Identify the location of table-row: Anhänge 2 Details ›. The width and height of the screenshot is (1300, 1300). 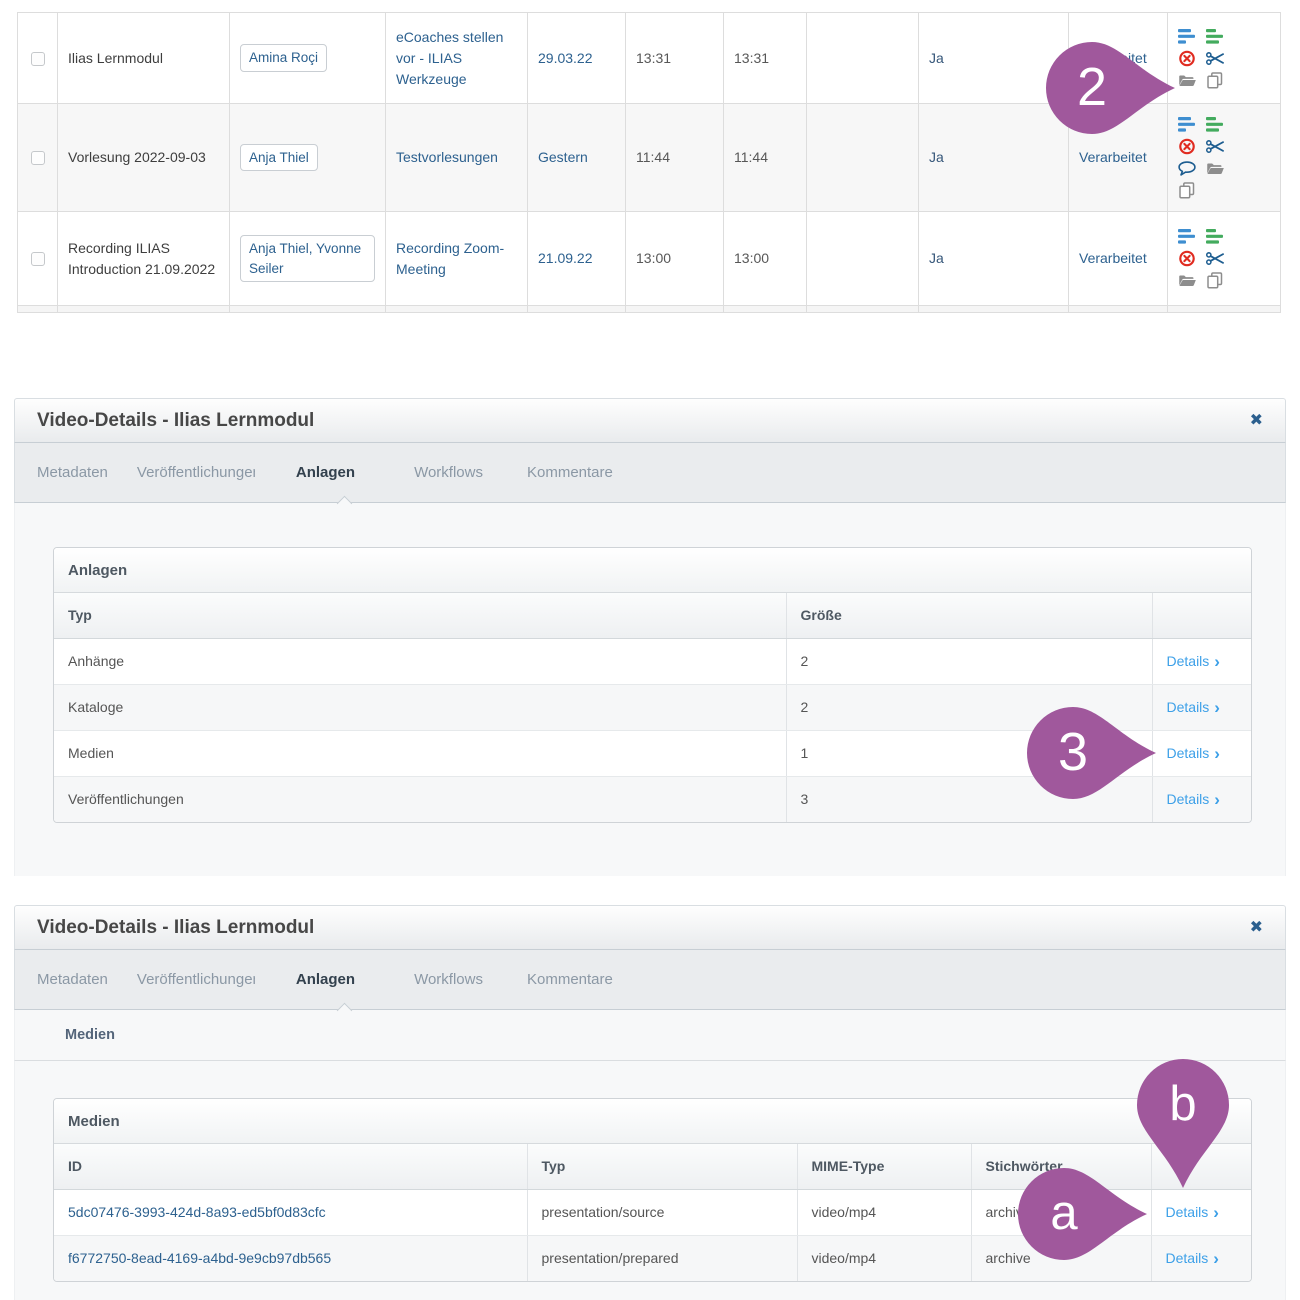
(652, 661).